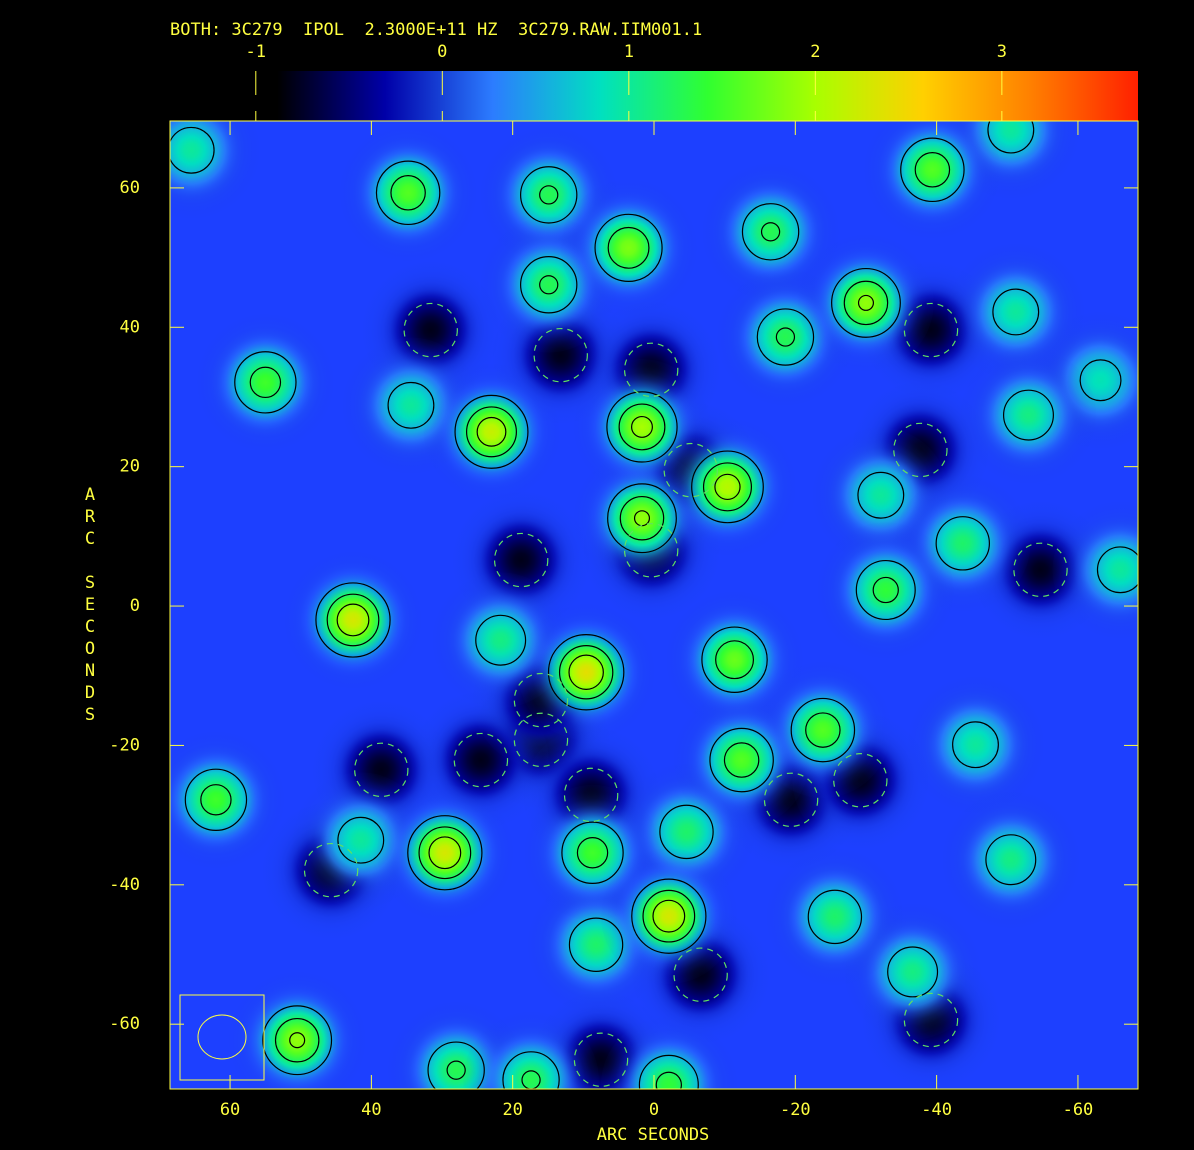 This screenshot has height=1150, width=1194. What do you see at coordinates (230, 1110) in the screenshot?
I see `x-tick-label: 60` at bounding box center [230, 1110].